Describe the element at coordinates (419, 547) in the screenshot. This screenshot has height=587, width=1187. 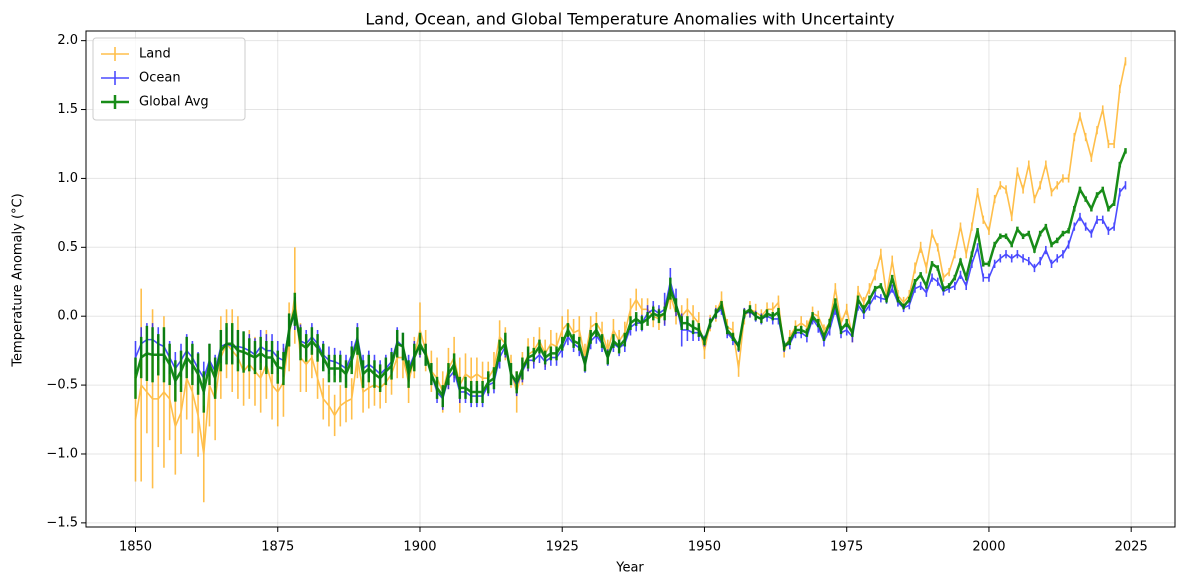
I see `x-tick-label: 1900` at that location.